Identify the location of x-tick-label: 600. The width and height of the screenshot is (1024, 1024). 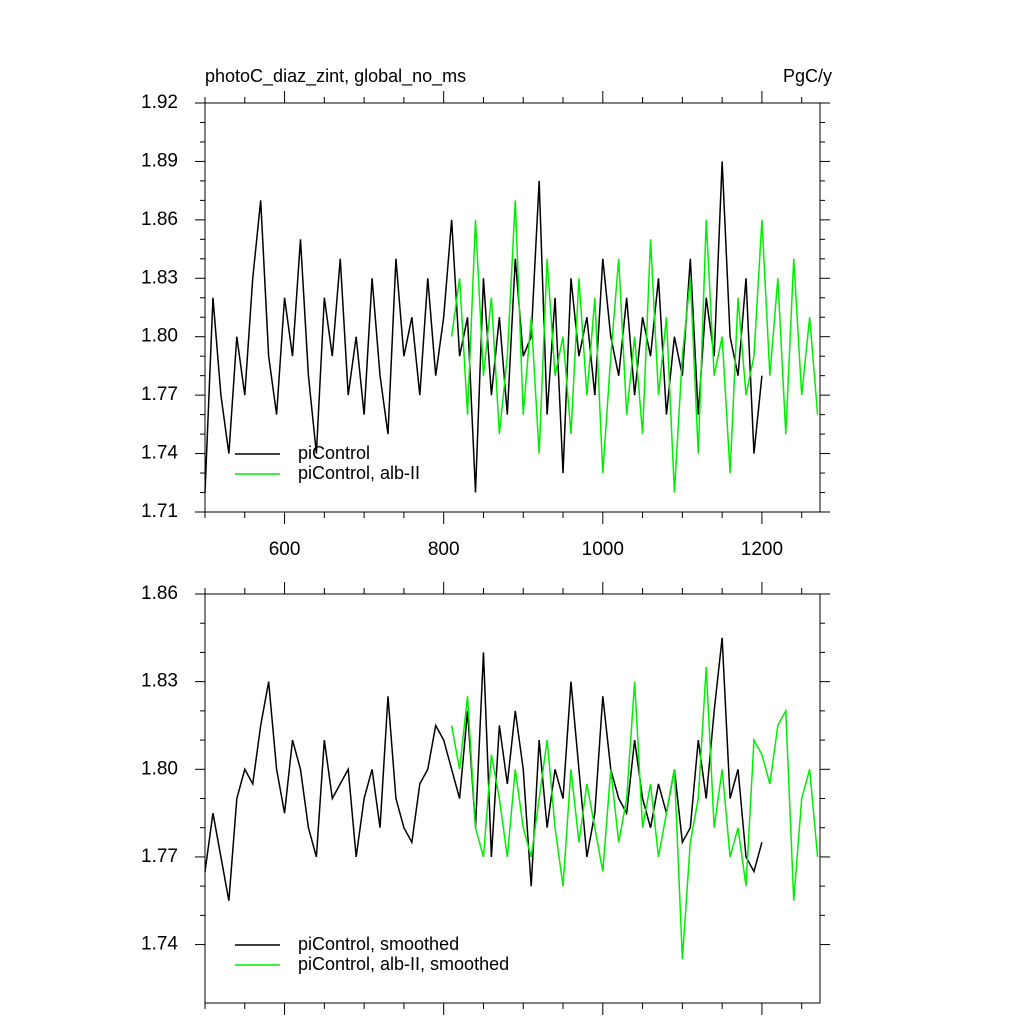
(285, 549).